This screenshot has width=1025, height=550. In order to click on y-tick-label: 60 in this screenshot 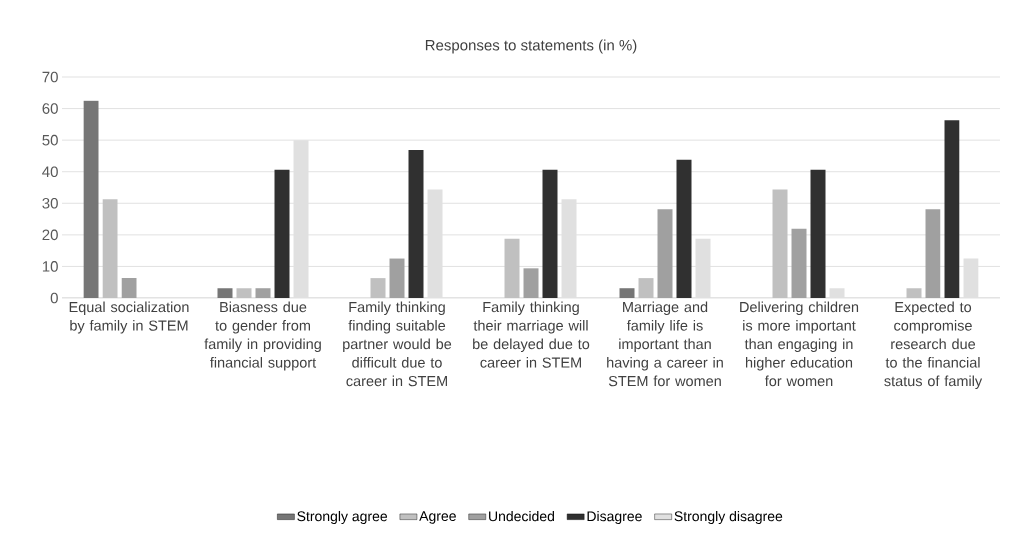, I will do `click(50, 108)`.